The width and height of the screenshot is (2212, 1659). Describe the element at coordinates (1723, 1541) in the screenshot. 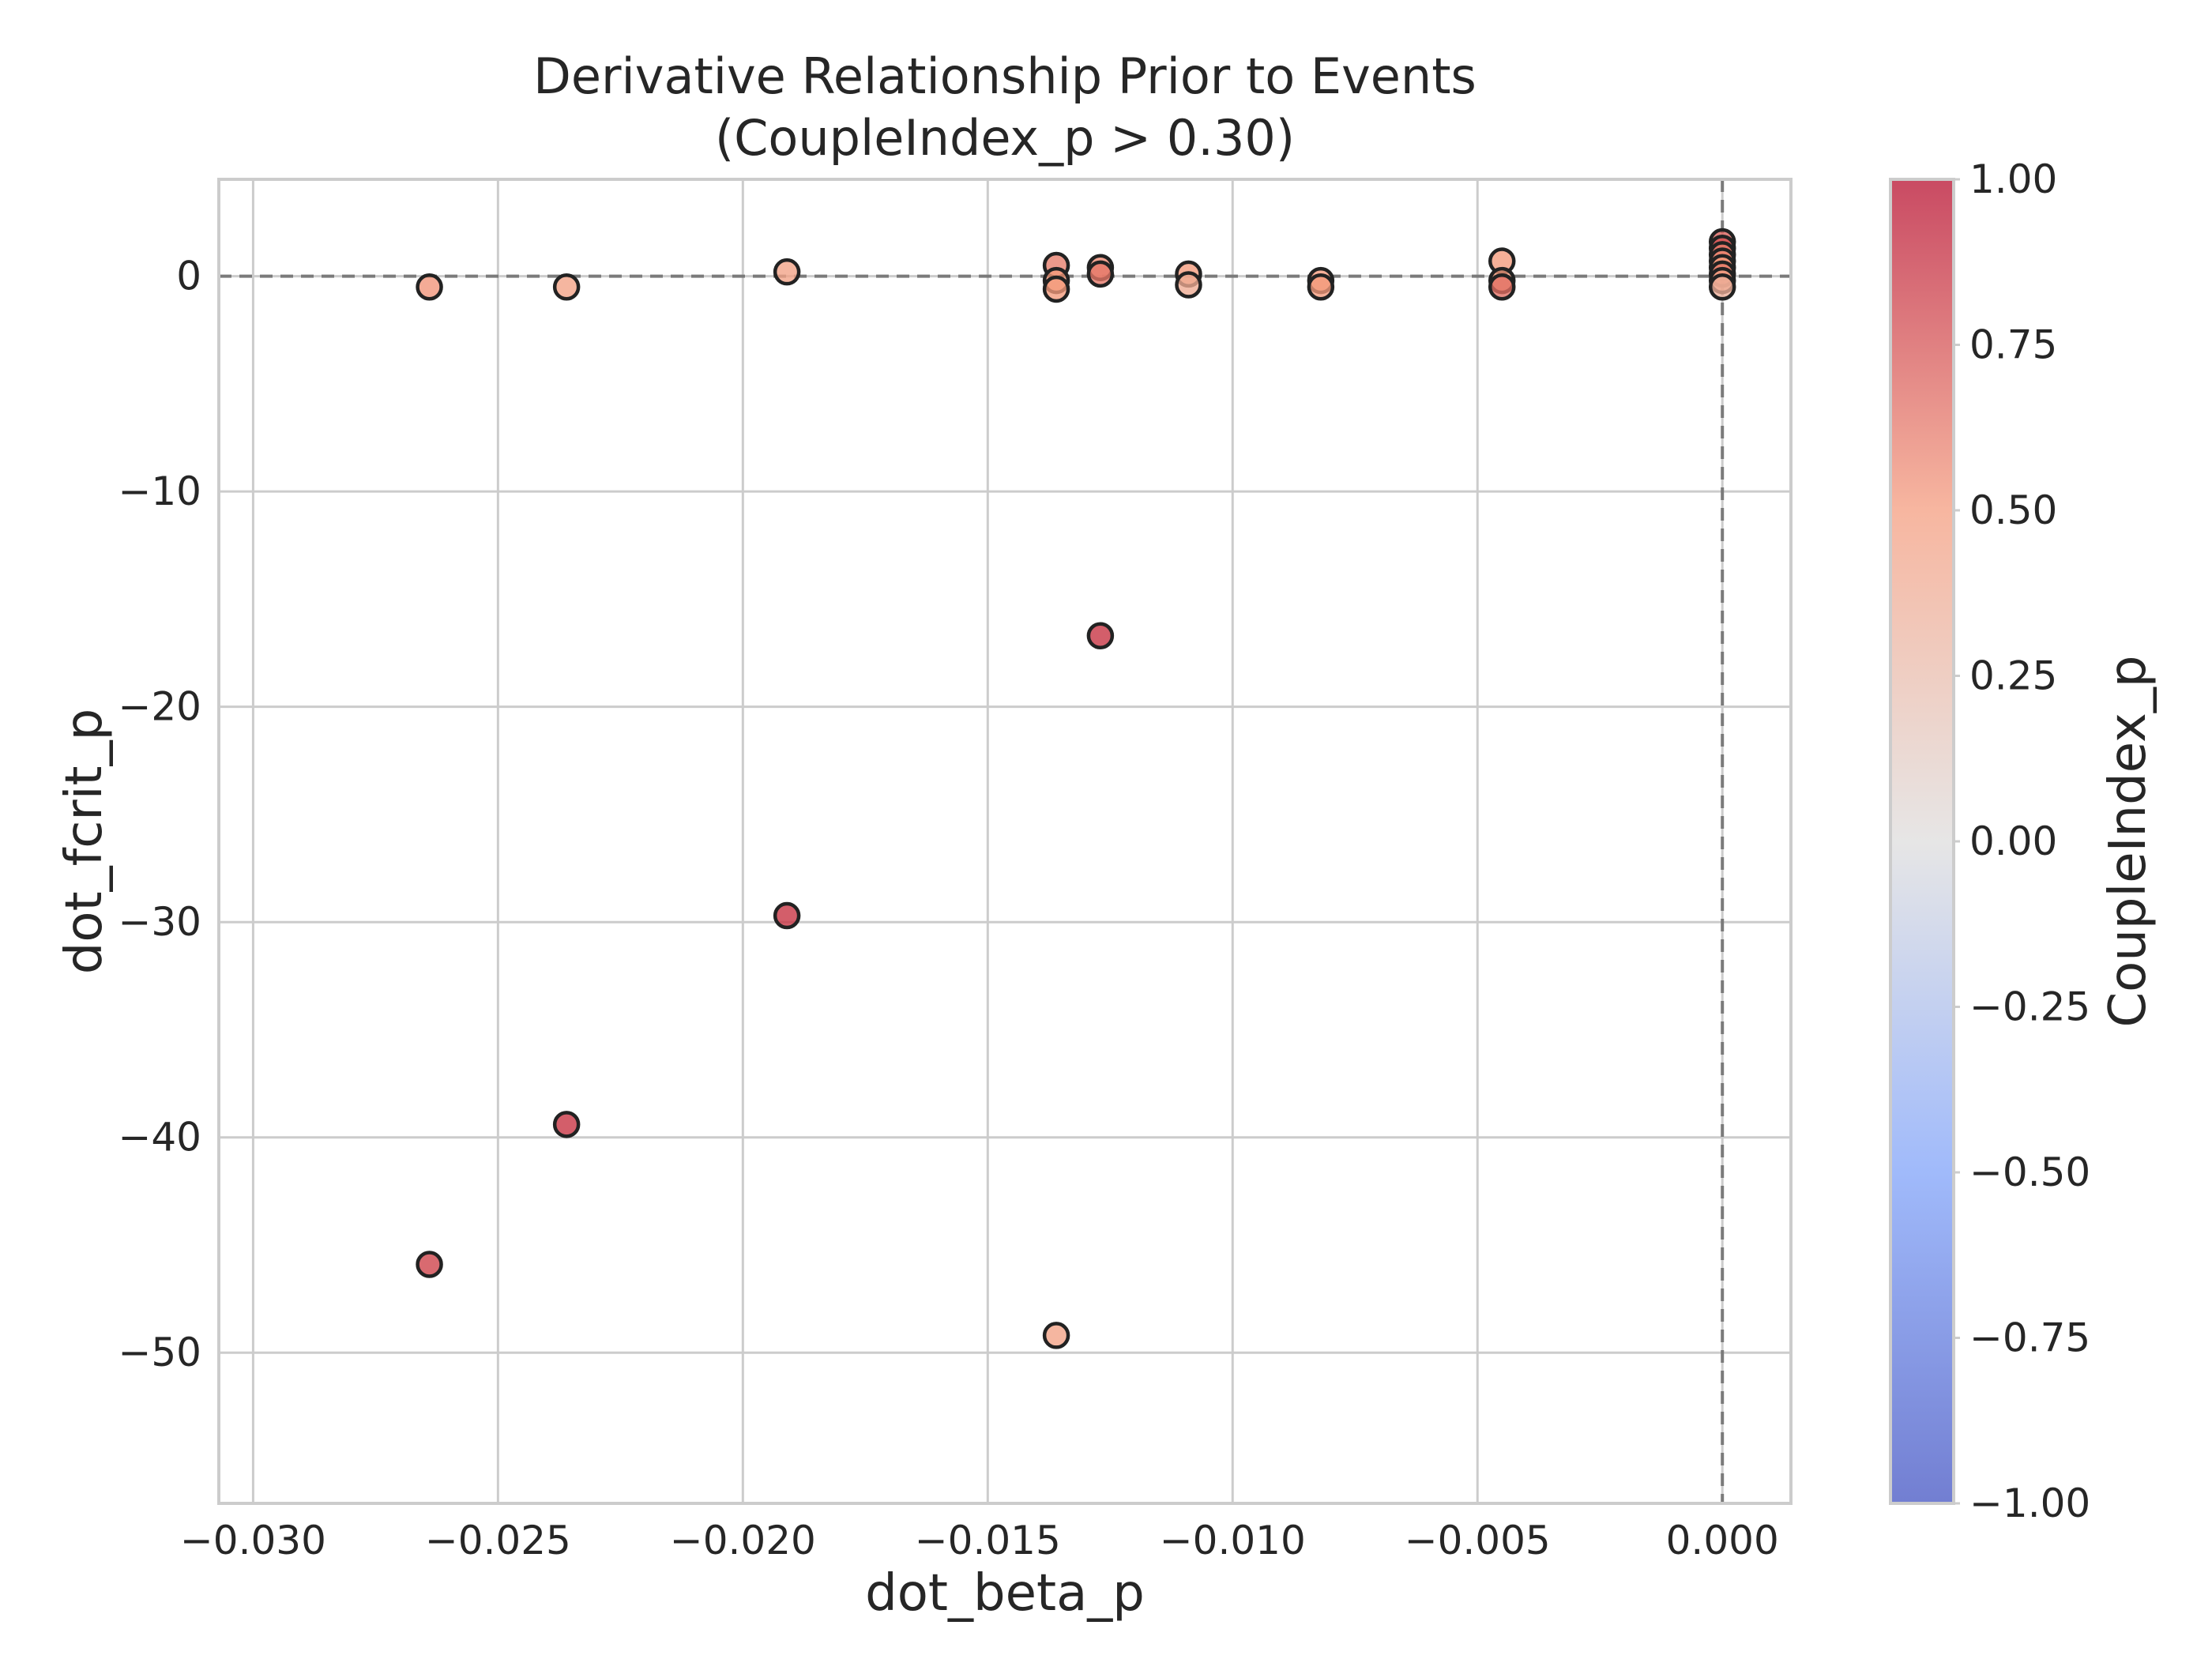

I see `x-tick-label: 0.000` at that location.